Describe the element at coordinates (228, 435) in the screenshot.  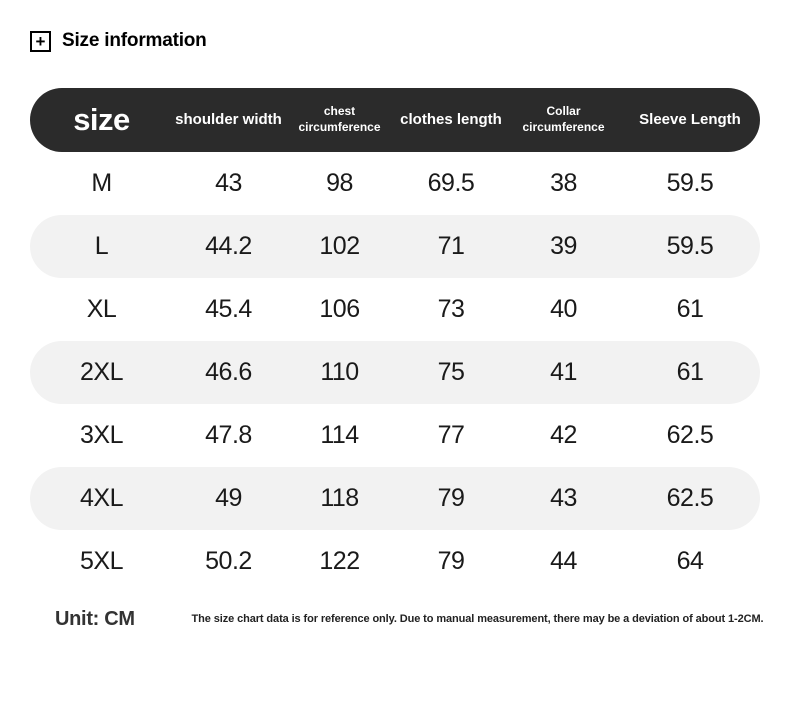
I see `value-cell: 47.8` at that location.